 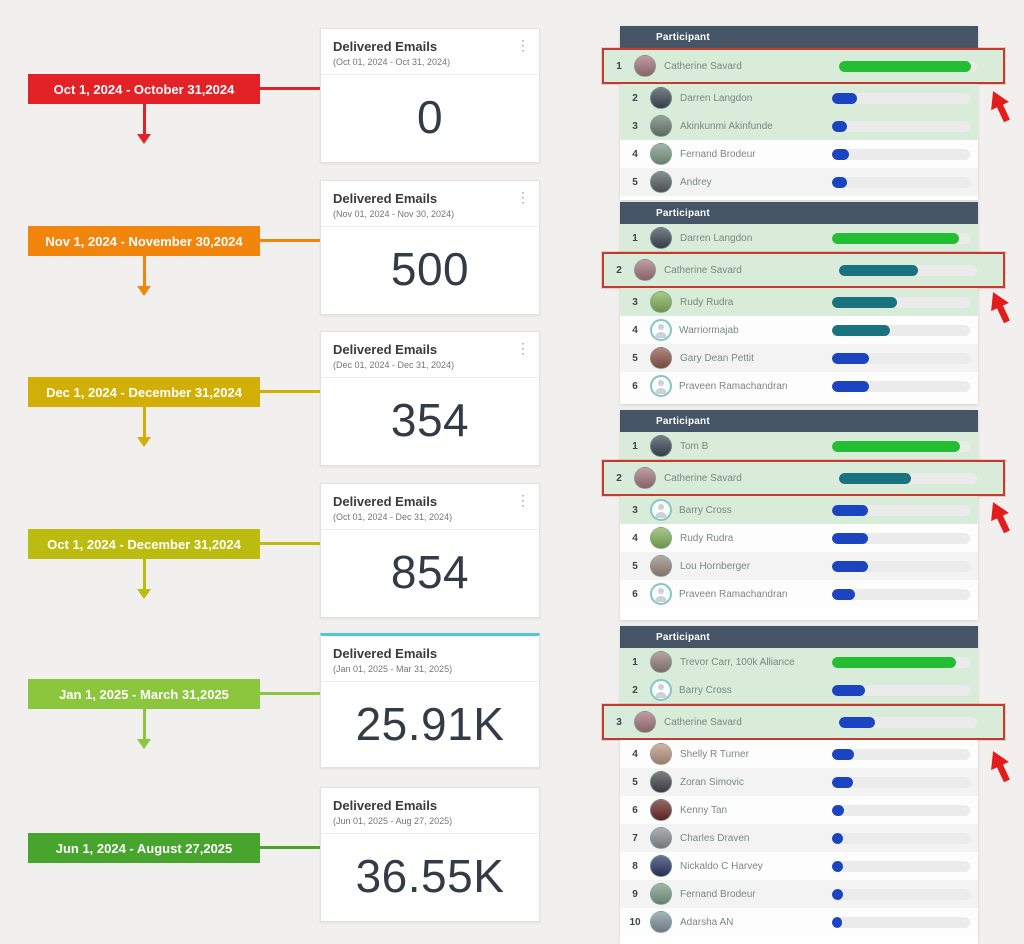 What do you see at coordinates (635, 838) in the screenshot?
I see `rank-cell: 7` at bounding box center [635, 838].